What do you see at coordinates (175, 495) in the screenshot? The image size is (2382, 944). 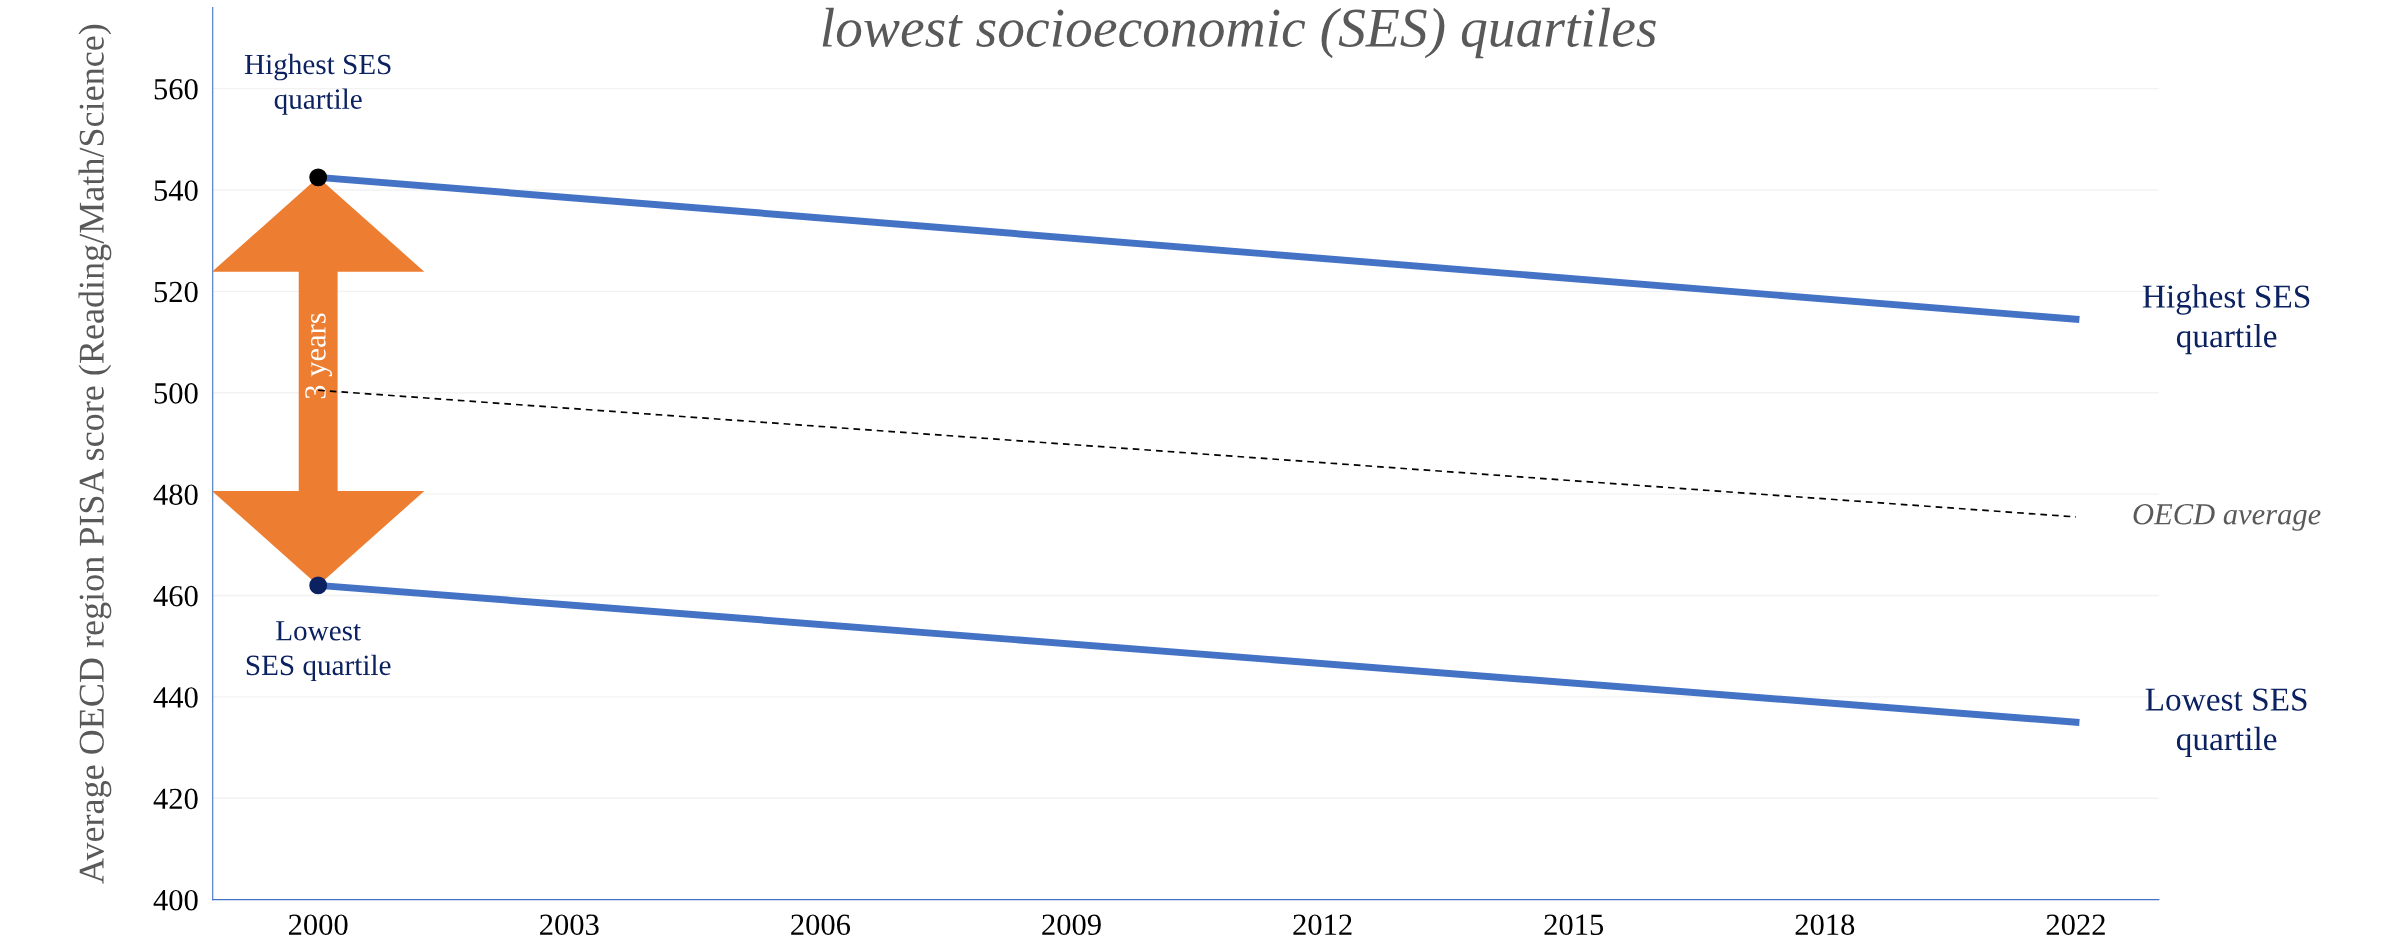 I see `y-tick-label: 480` at bounding box center [175, 495].